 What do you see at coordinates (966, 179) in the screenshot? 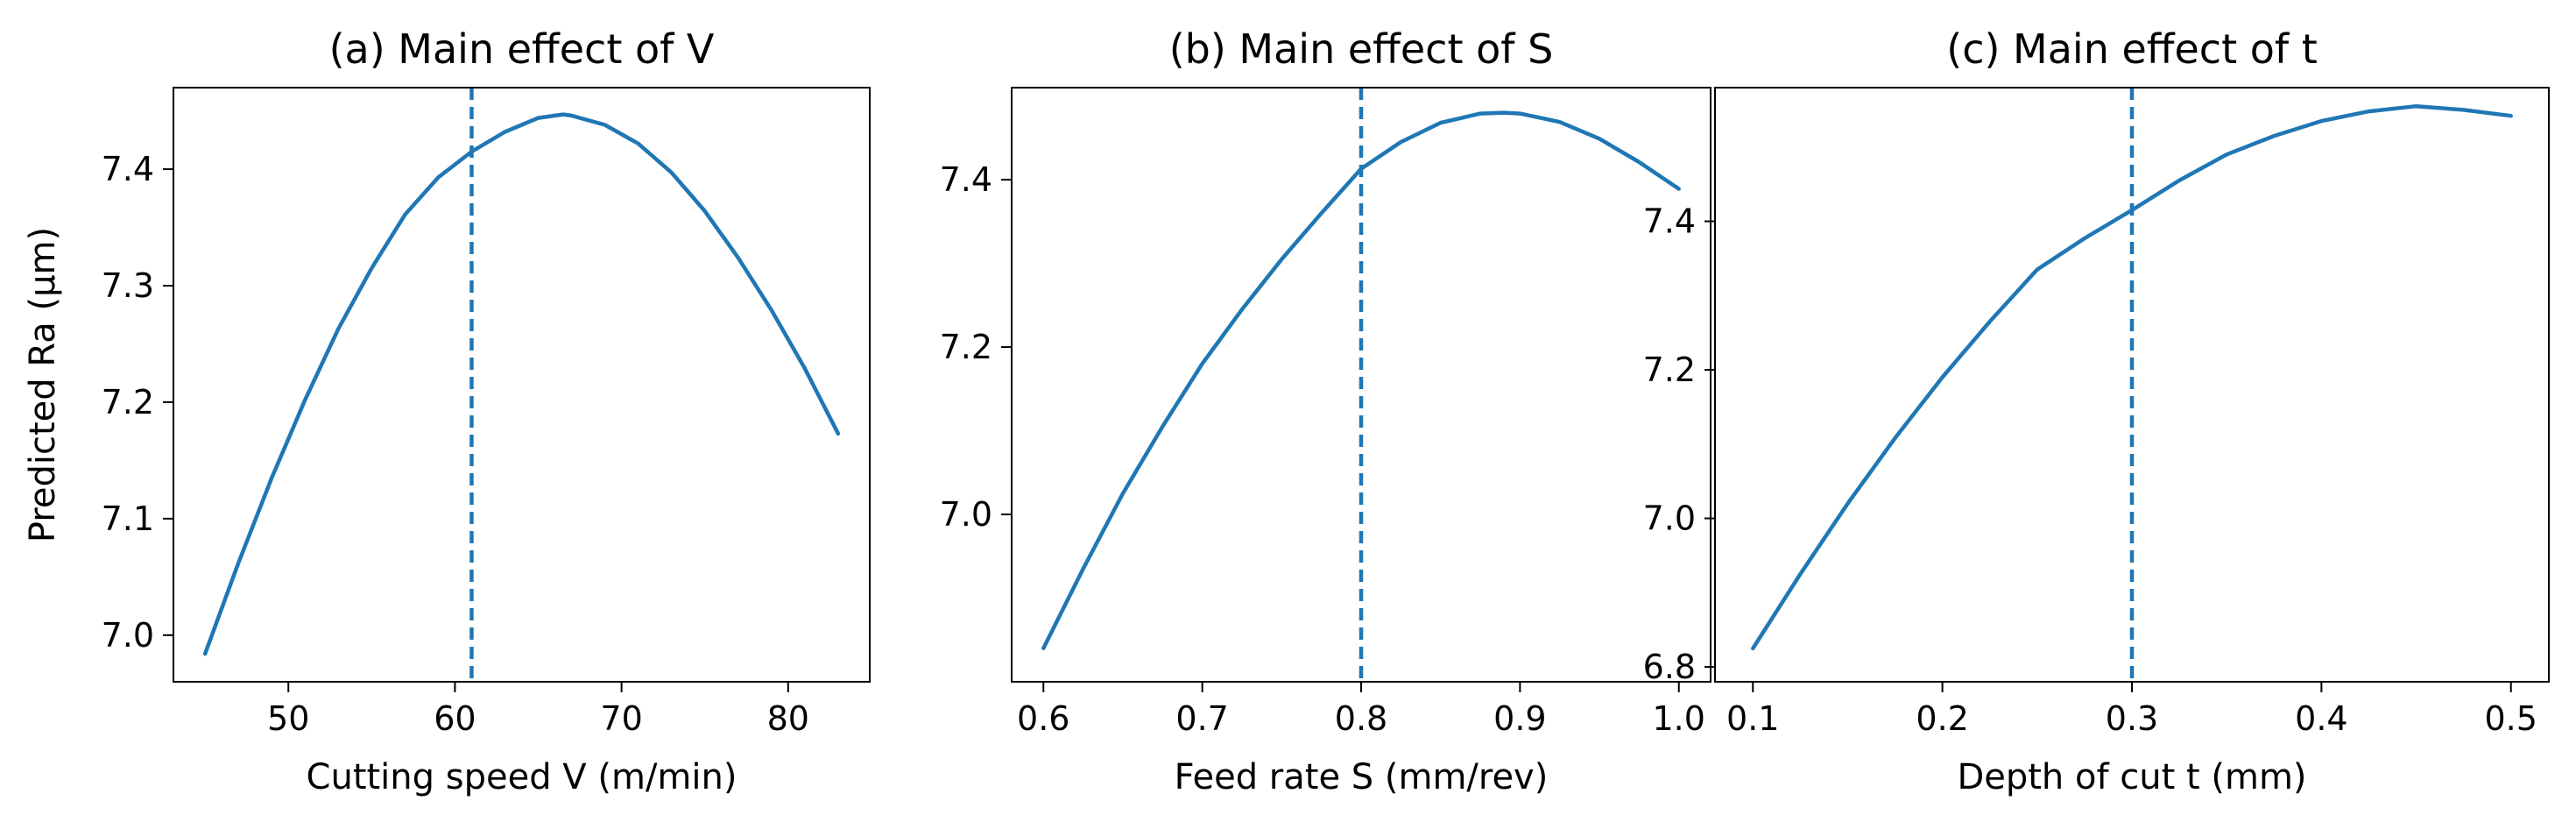
I see `panel-2-y-tick-label: 7.4` at bounding box center [966, 179].